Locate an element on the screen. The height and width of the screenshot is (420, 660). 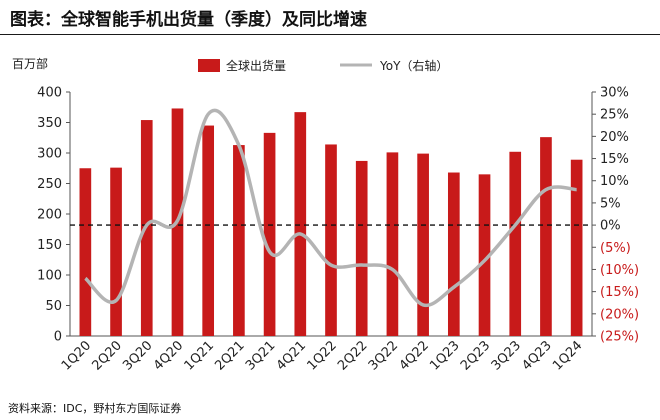
x-tick-label: 2Q20 is located at coordinates (106, 355).